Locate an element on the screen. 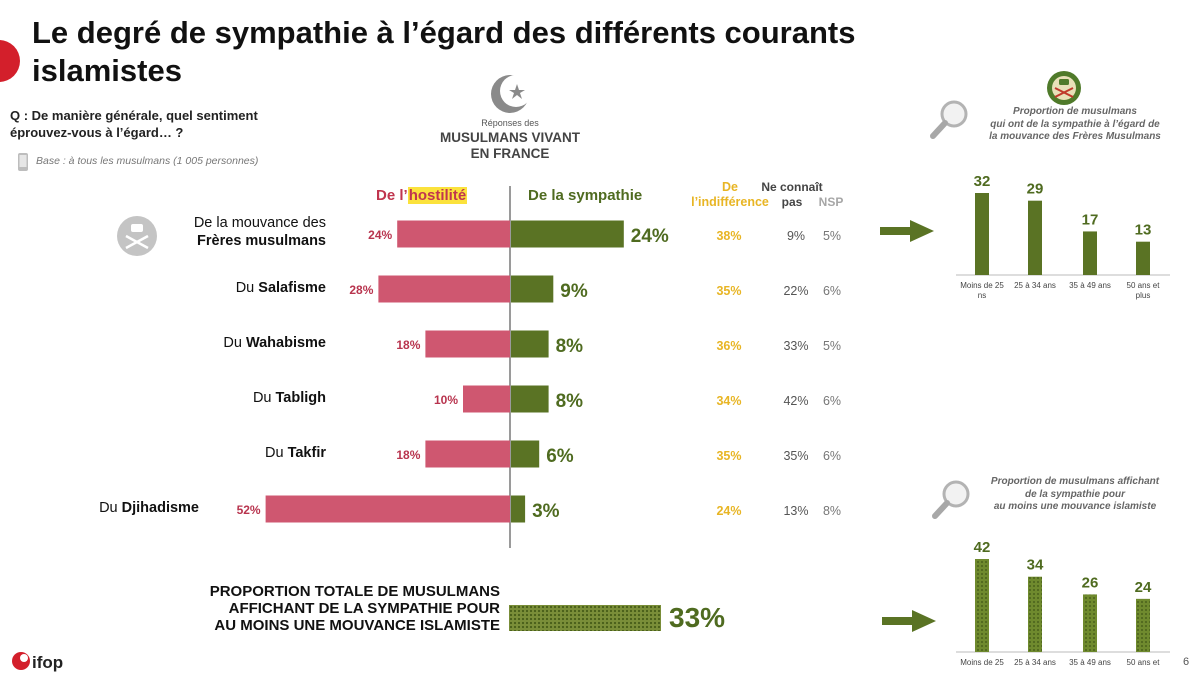 The width and height of the screenshot is (1200, 688). row-label: Du Wahabisme is located at coordinates (274, 343).